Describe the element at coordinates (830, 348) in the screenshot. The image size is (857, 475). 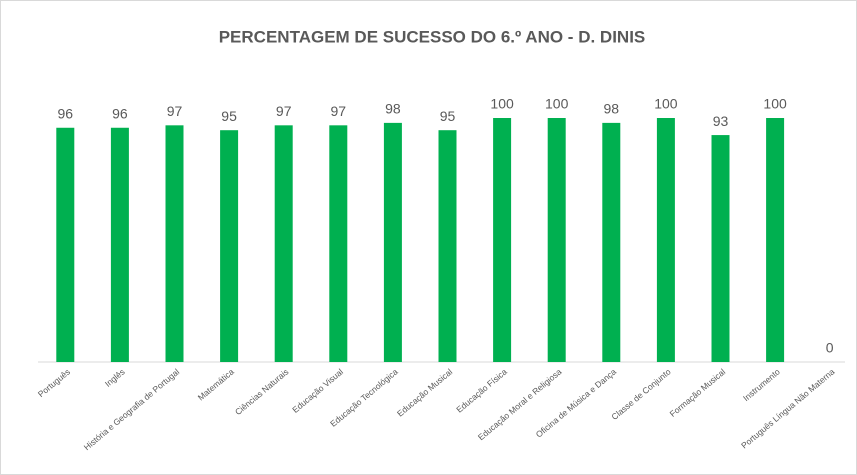
I see `data-label: 0` at that location.